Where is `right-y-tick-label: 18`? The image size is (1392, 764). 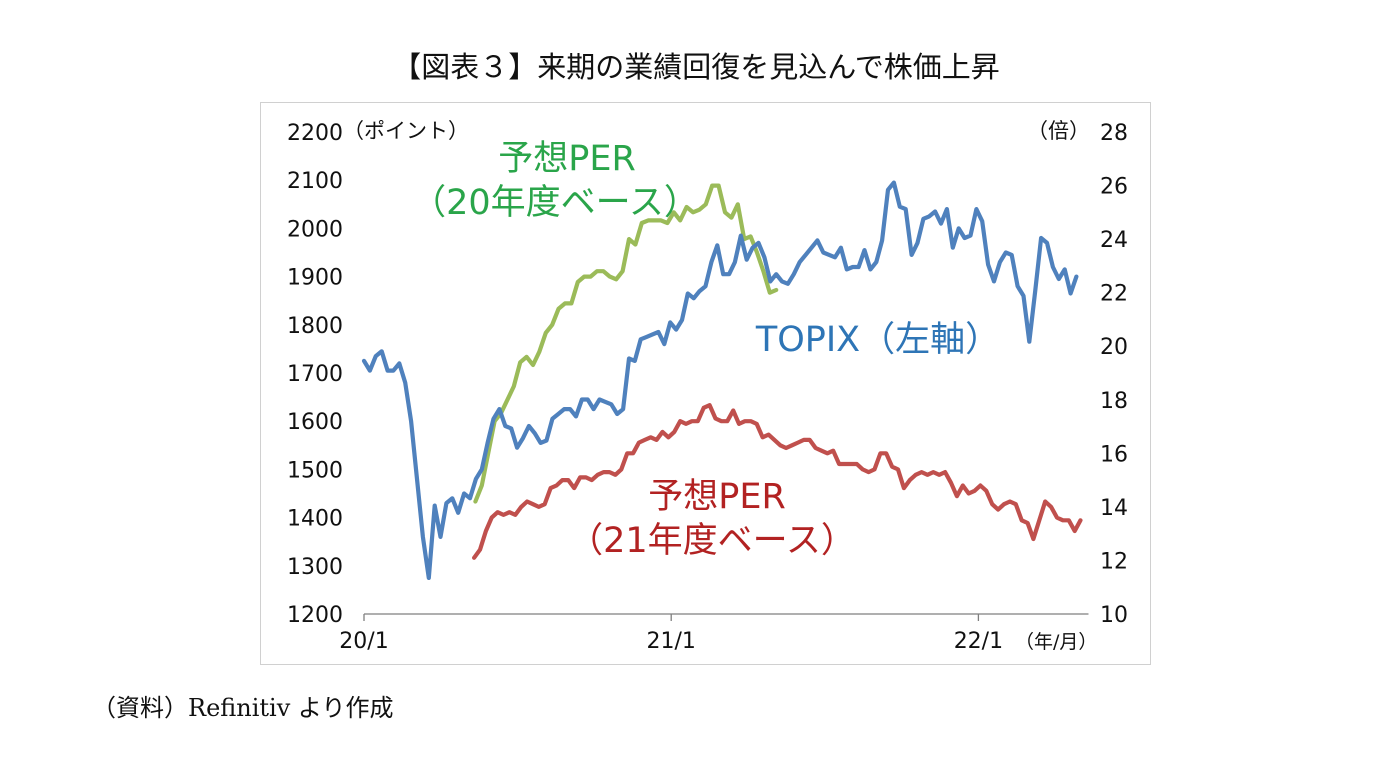 right-y-tick-label: 18 is located at coordinates (1114, 401).